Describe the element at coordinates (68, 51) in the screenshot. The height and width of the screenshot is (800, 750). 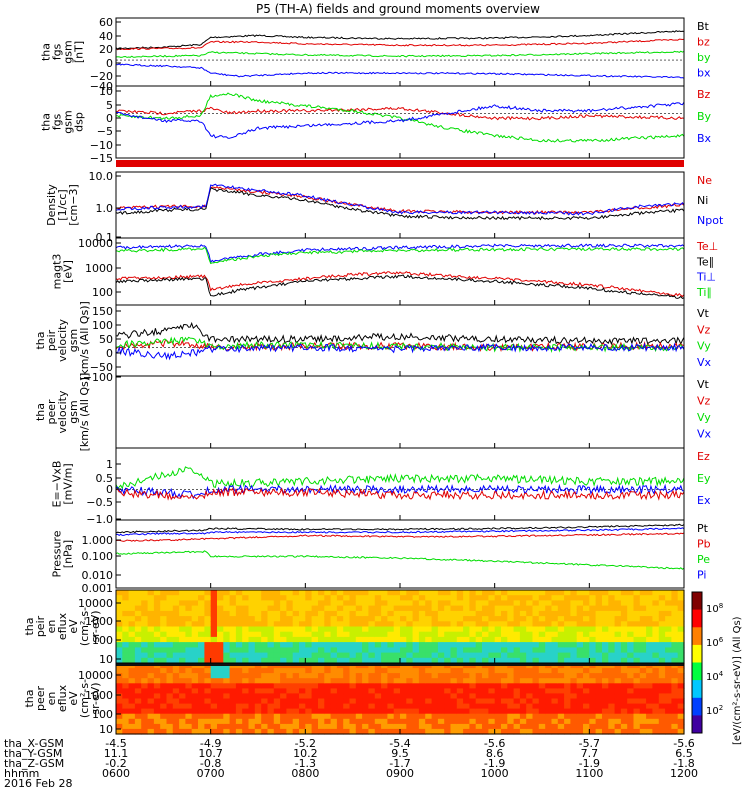
I see `y-axis-label: gsm` at that location.